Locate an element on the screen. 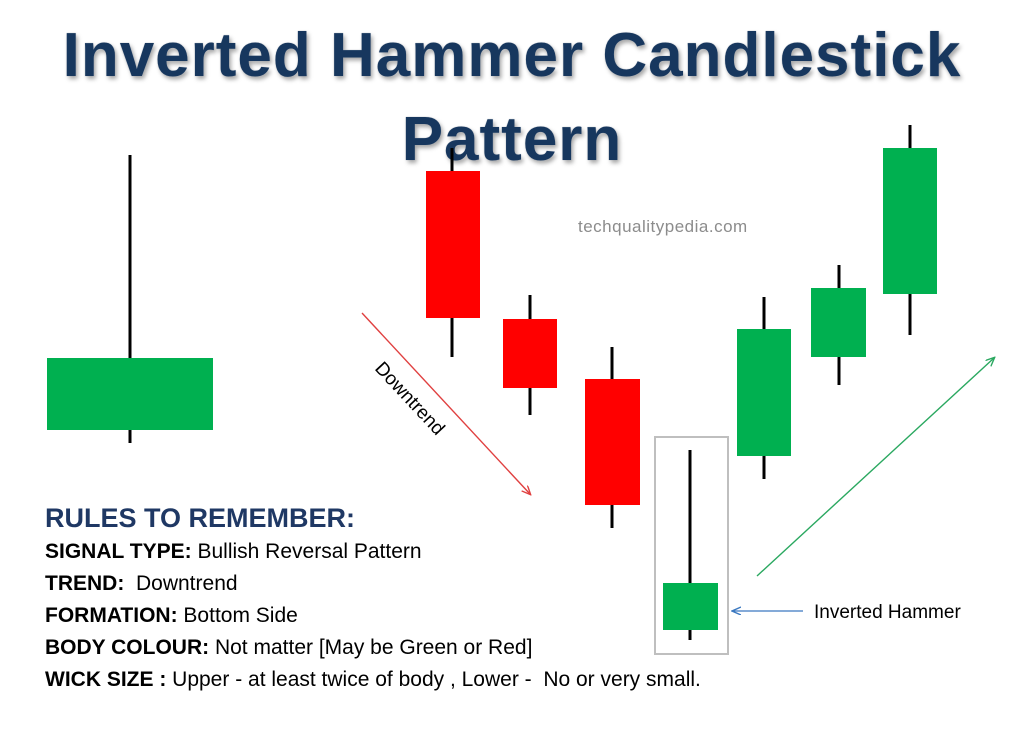  downtrend-arrow is located at coordinates (445, 403).